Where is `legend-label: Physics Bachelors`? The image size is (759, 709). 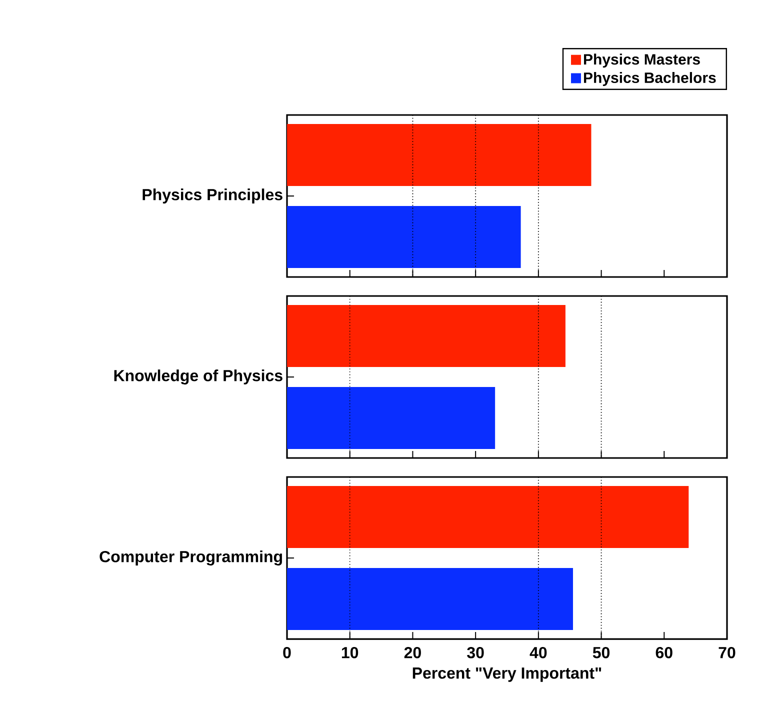 legend-label: Physics Bachelors is located at coordinates (650, 79).